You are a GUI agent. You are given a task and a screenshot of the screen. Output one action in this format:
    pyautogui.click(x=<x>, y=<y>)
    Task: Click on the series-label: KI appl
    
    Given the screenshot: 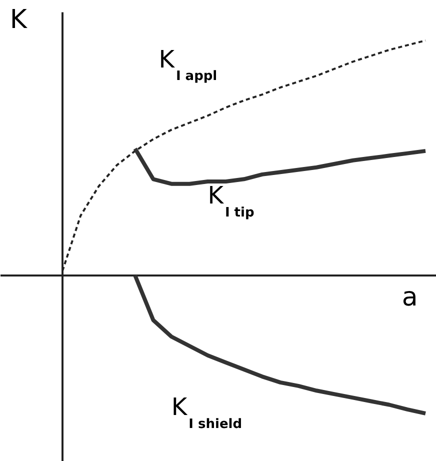 What is the action you would take?
    pyautogui.click(x=188, y=64)
    